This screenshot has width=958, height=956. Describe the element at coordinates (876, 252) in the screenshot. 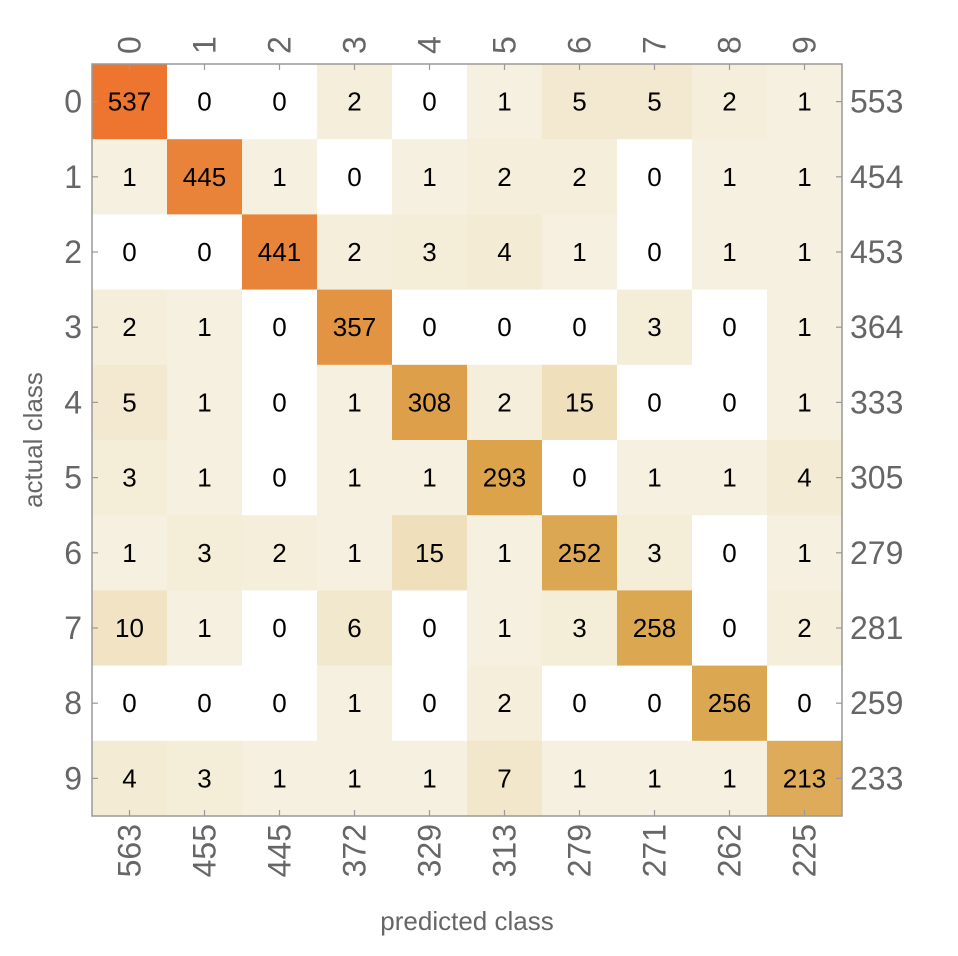

I see `row-total-label: 453` at that location.